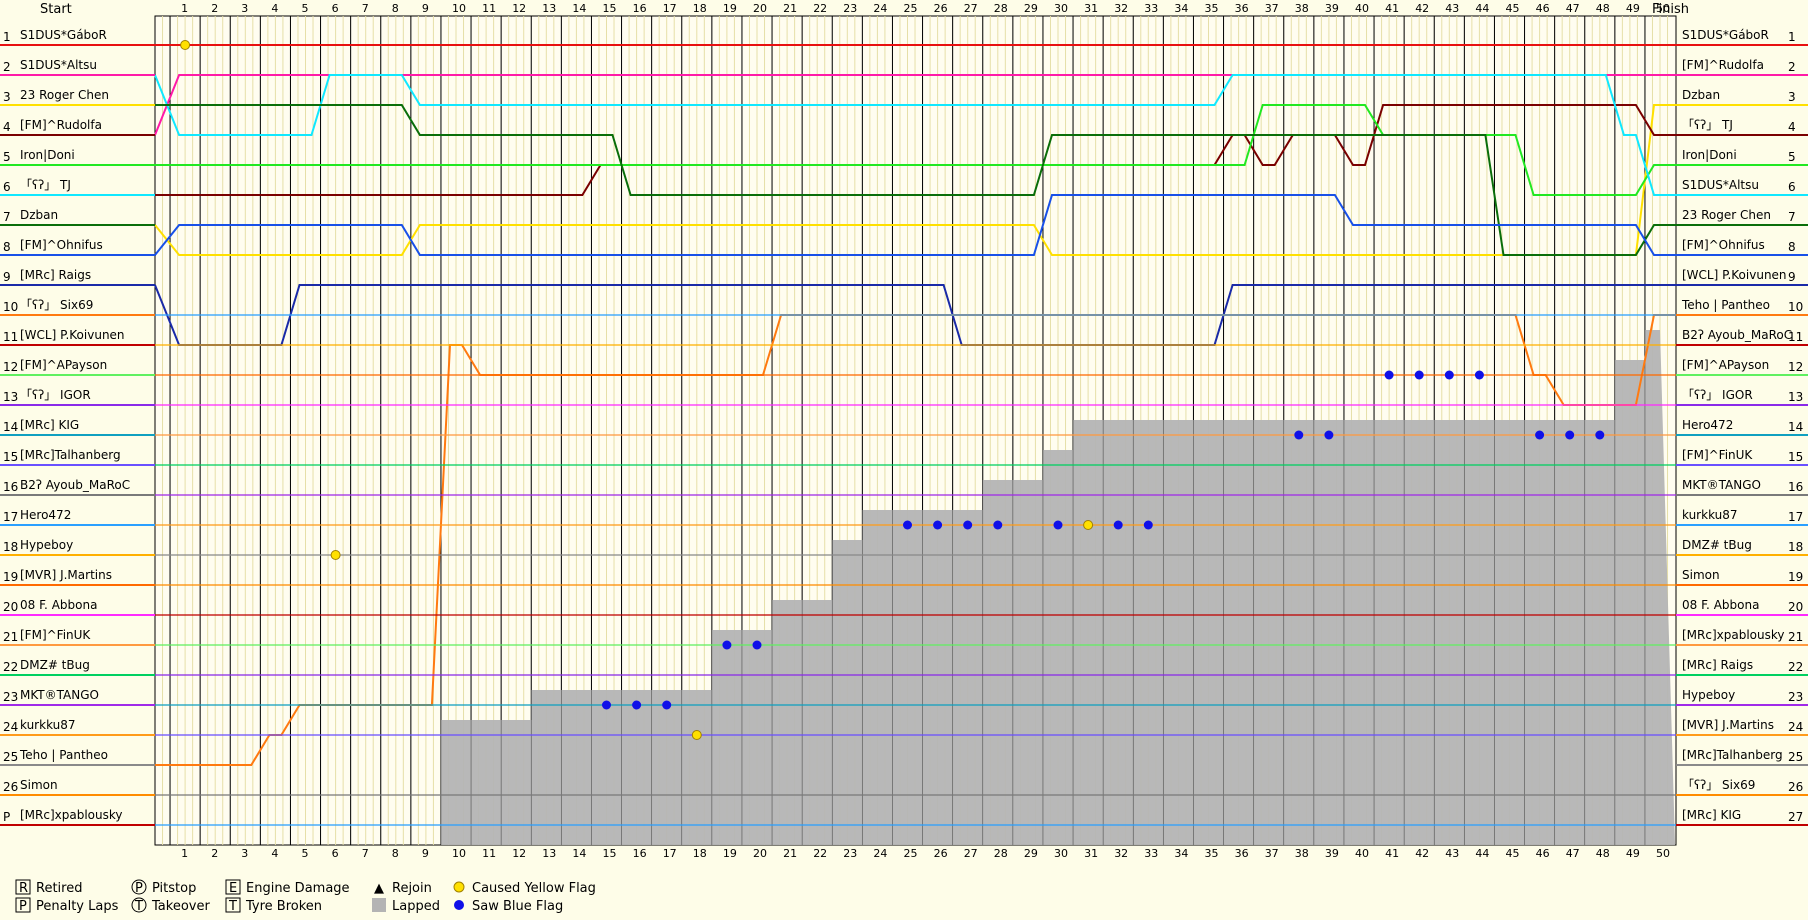 The image size is (1808, 920). Describe the element at coordinates (7, 67) in the screenshot. I see `start-position-label: 2` at that location.